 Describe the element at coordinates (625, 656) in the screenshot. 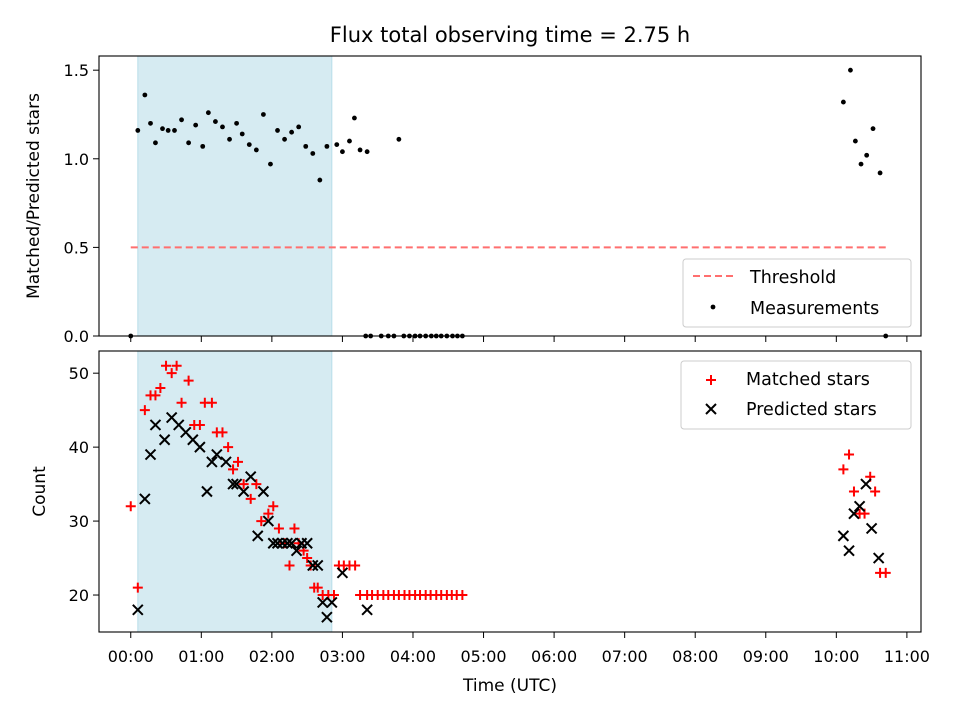

I see `x-tick-label: 07:00` at that location.